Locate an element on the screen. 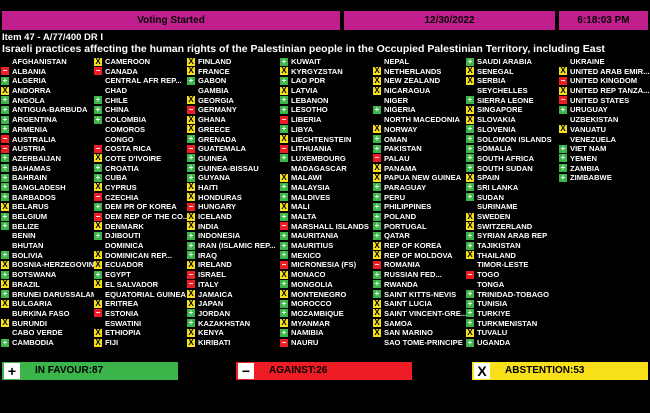  member-name: IRAQ is located at coordinates (207, 255).